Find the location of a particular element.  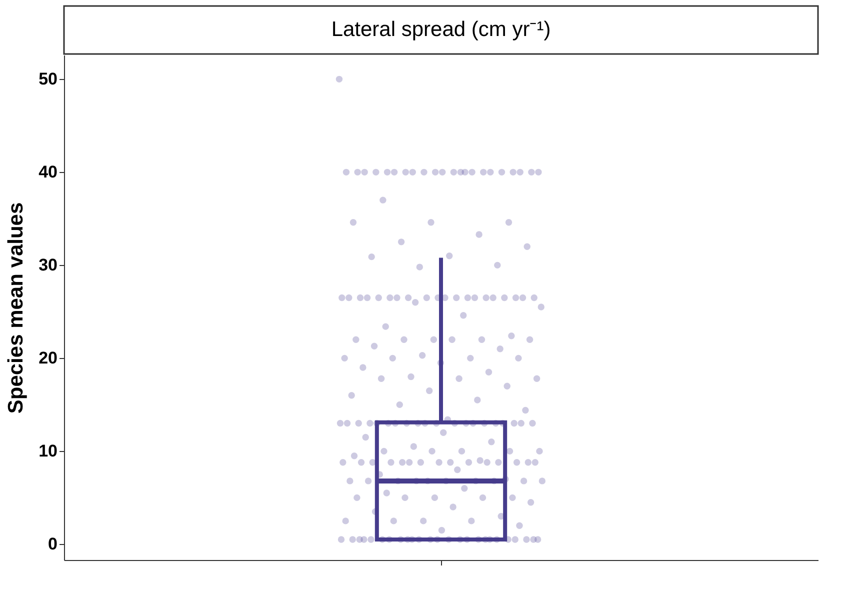

chart-title: Lateral spread (cm yr⁻¹) is located at coordinates (441, 29).